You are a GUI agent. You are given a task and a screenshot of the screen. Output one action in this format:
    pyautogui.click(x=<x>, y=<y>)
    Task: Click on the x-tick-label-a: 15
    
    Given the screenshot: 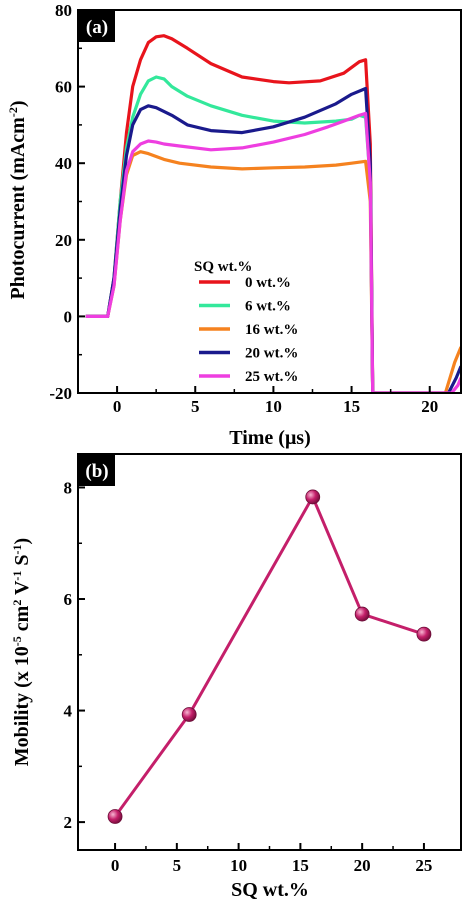 What is the action you would take?
    pyautogui.click(x=351, y=406)
    